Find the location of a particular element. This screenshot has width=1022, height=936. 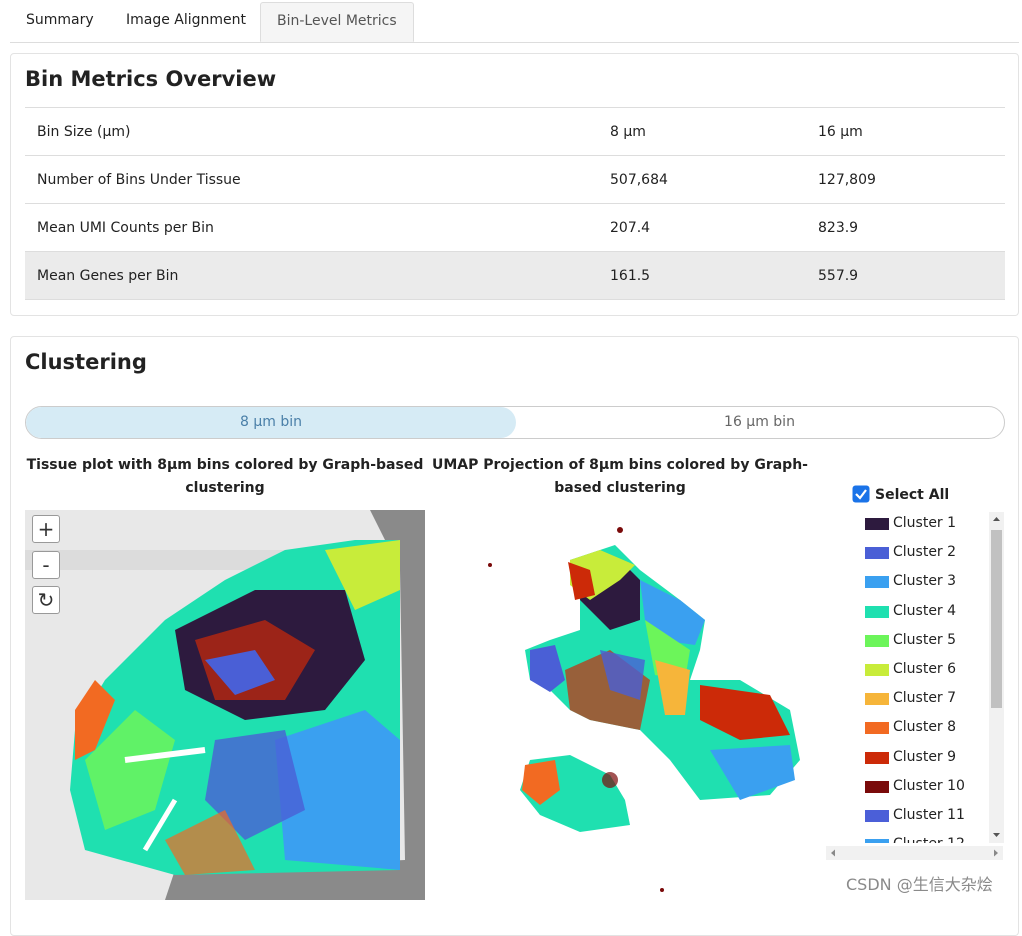

legend-label: Cluster 12 is located at coordinates (929, 838).